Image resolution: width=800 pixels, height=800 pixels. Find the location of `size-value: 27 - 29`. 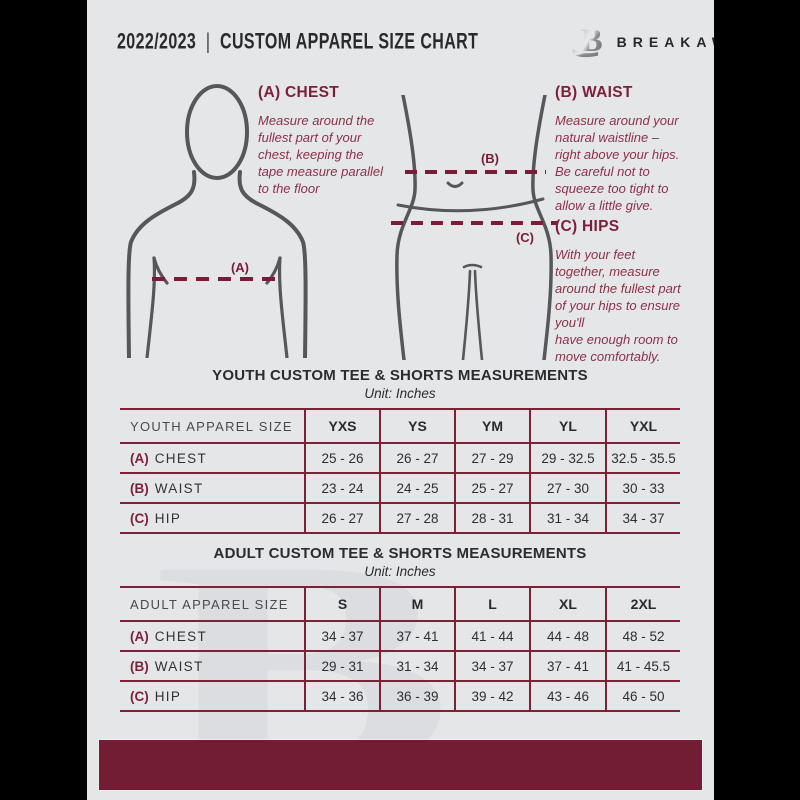

size-value: 27 - 29 is located at coordinates (491, 457).